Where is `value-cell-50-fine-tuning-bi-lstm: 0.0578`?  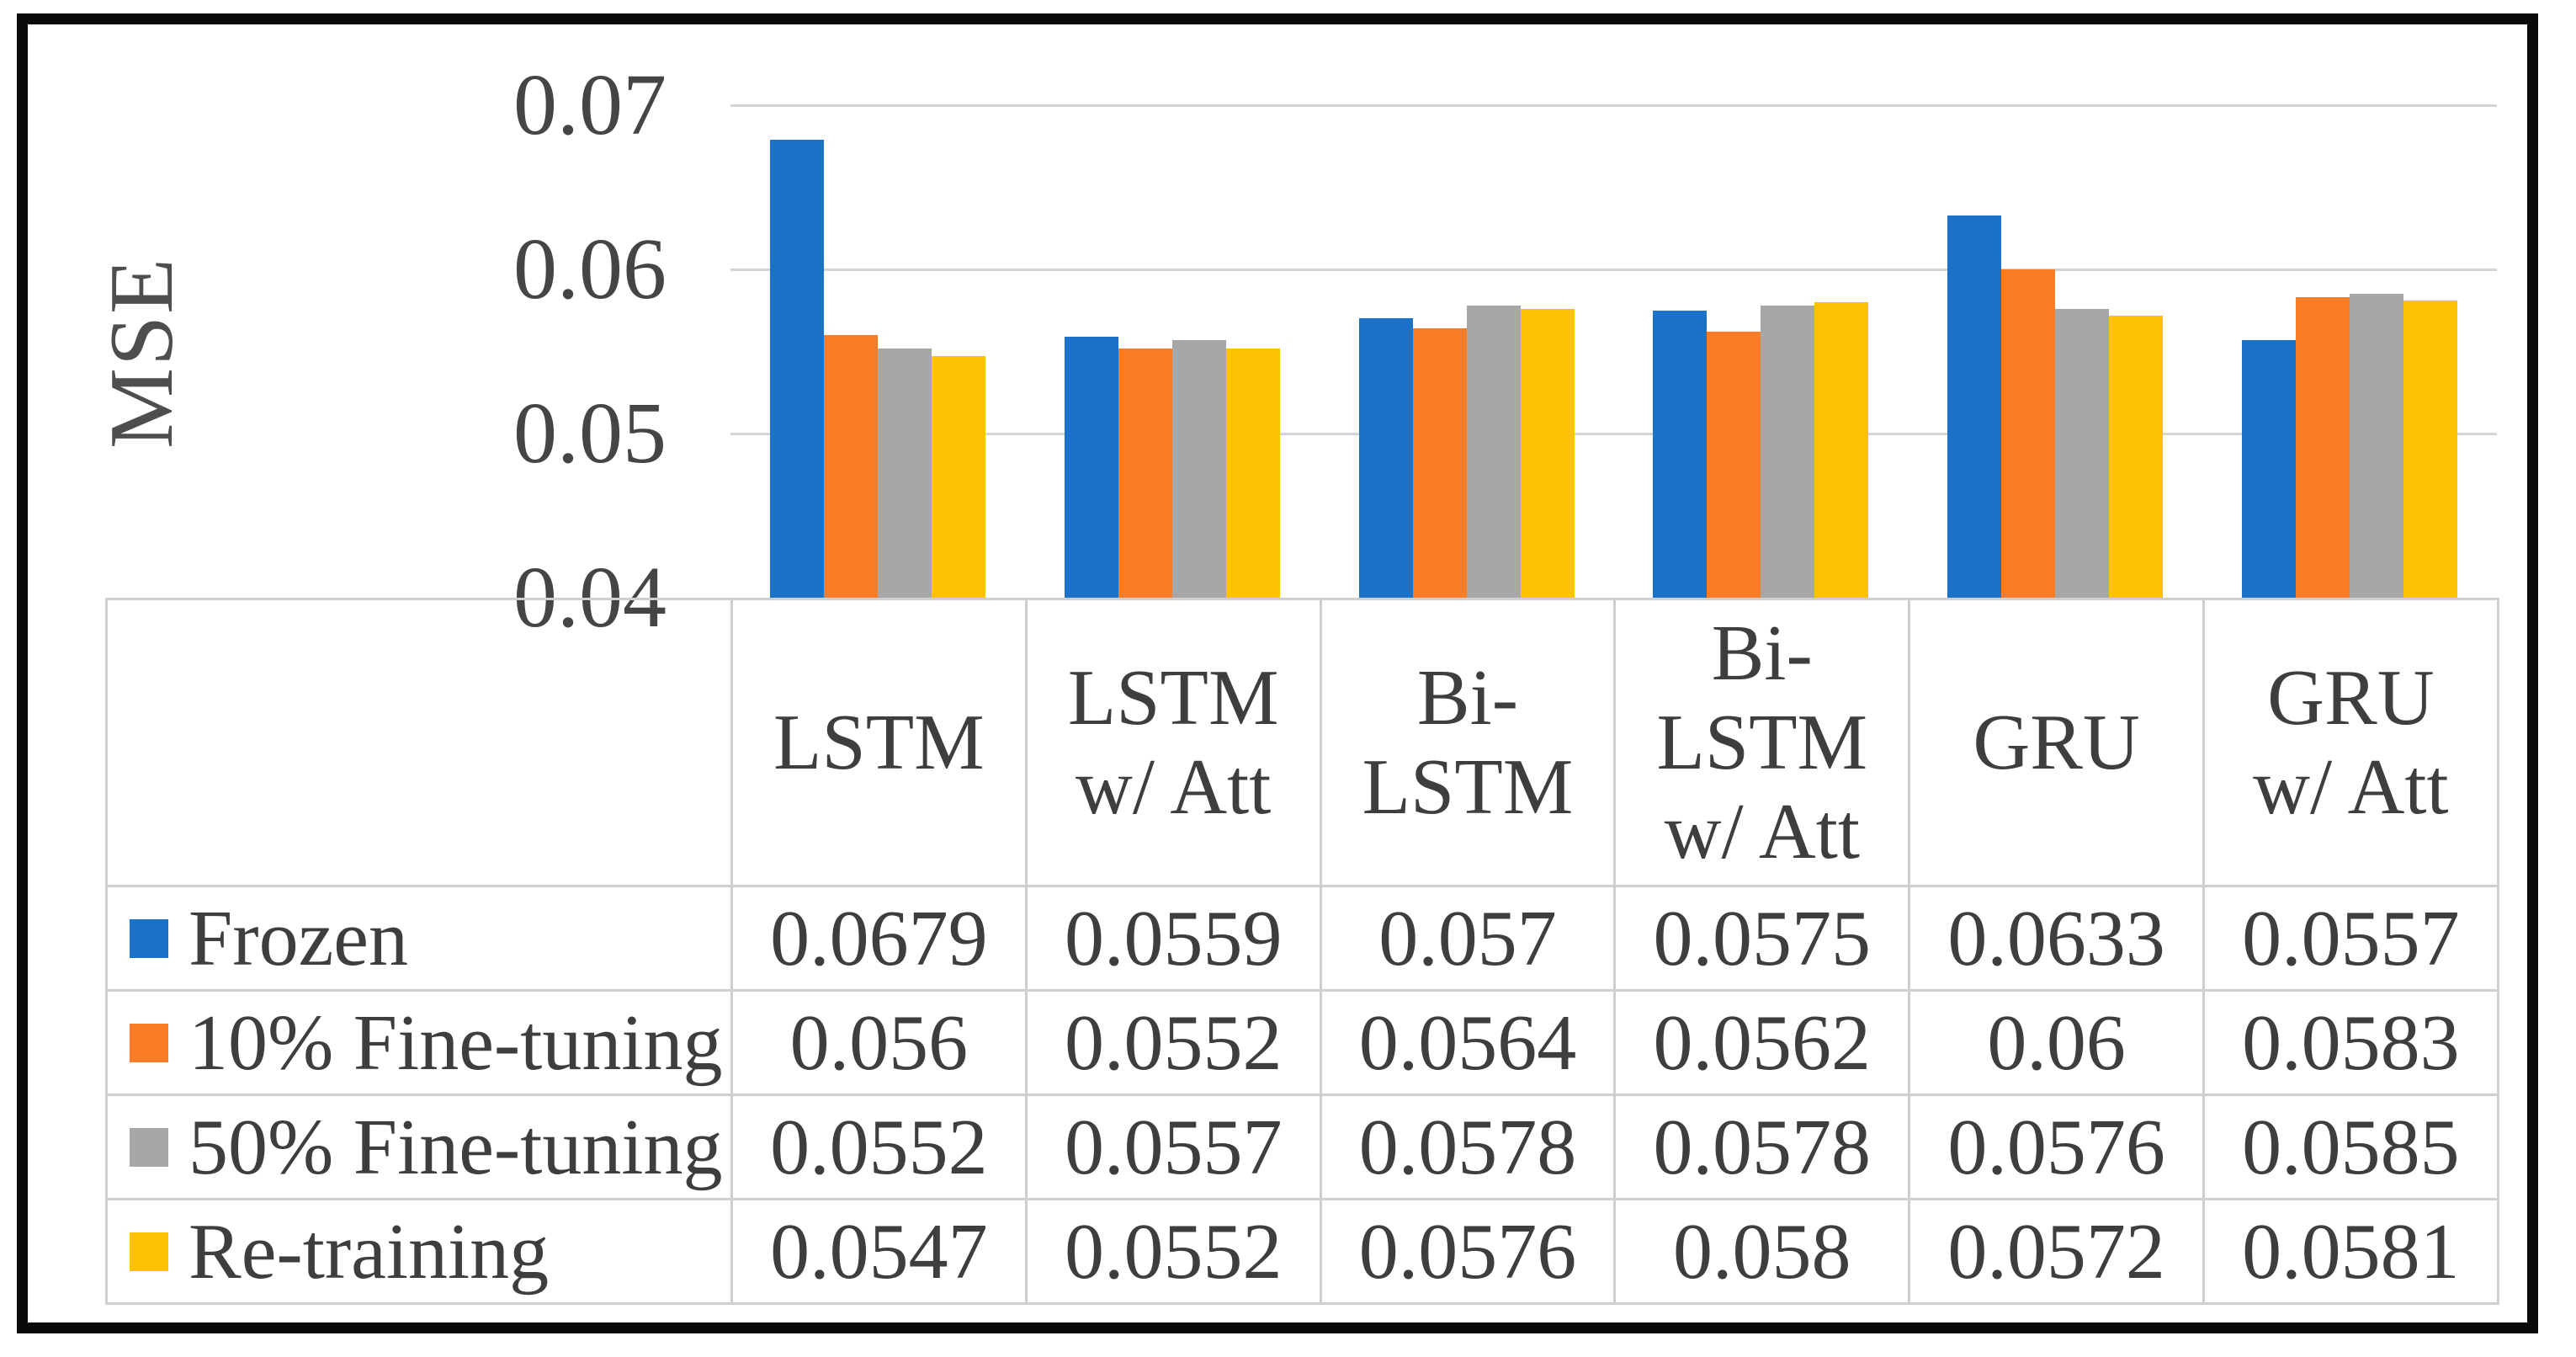
value-cell-50-fine-tuning-bi-lstm: 0.0578 is located at coordinates (1468, 1147).